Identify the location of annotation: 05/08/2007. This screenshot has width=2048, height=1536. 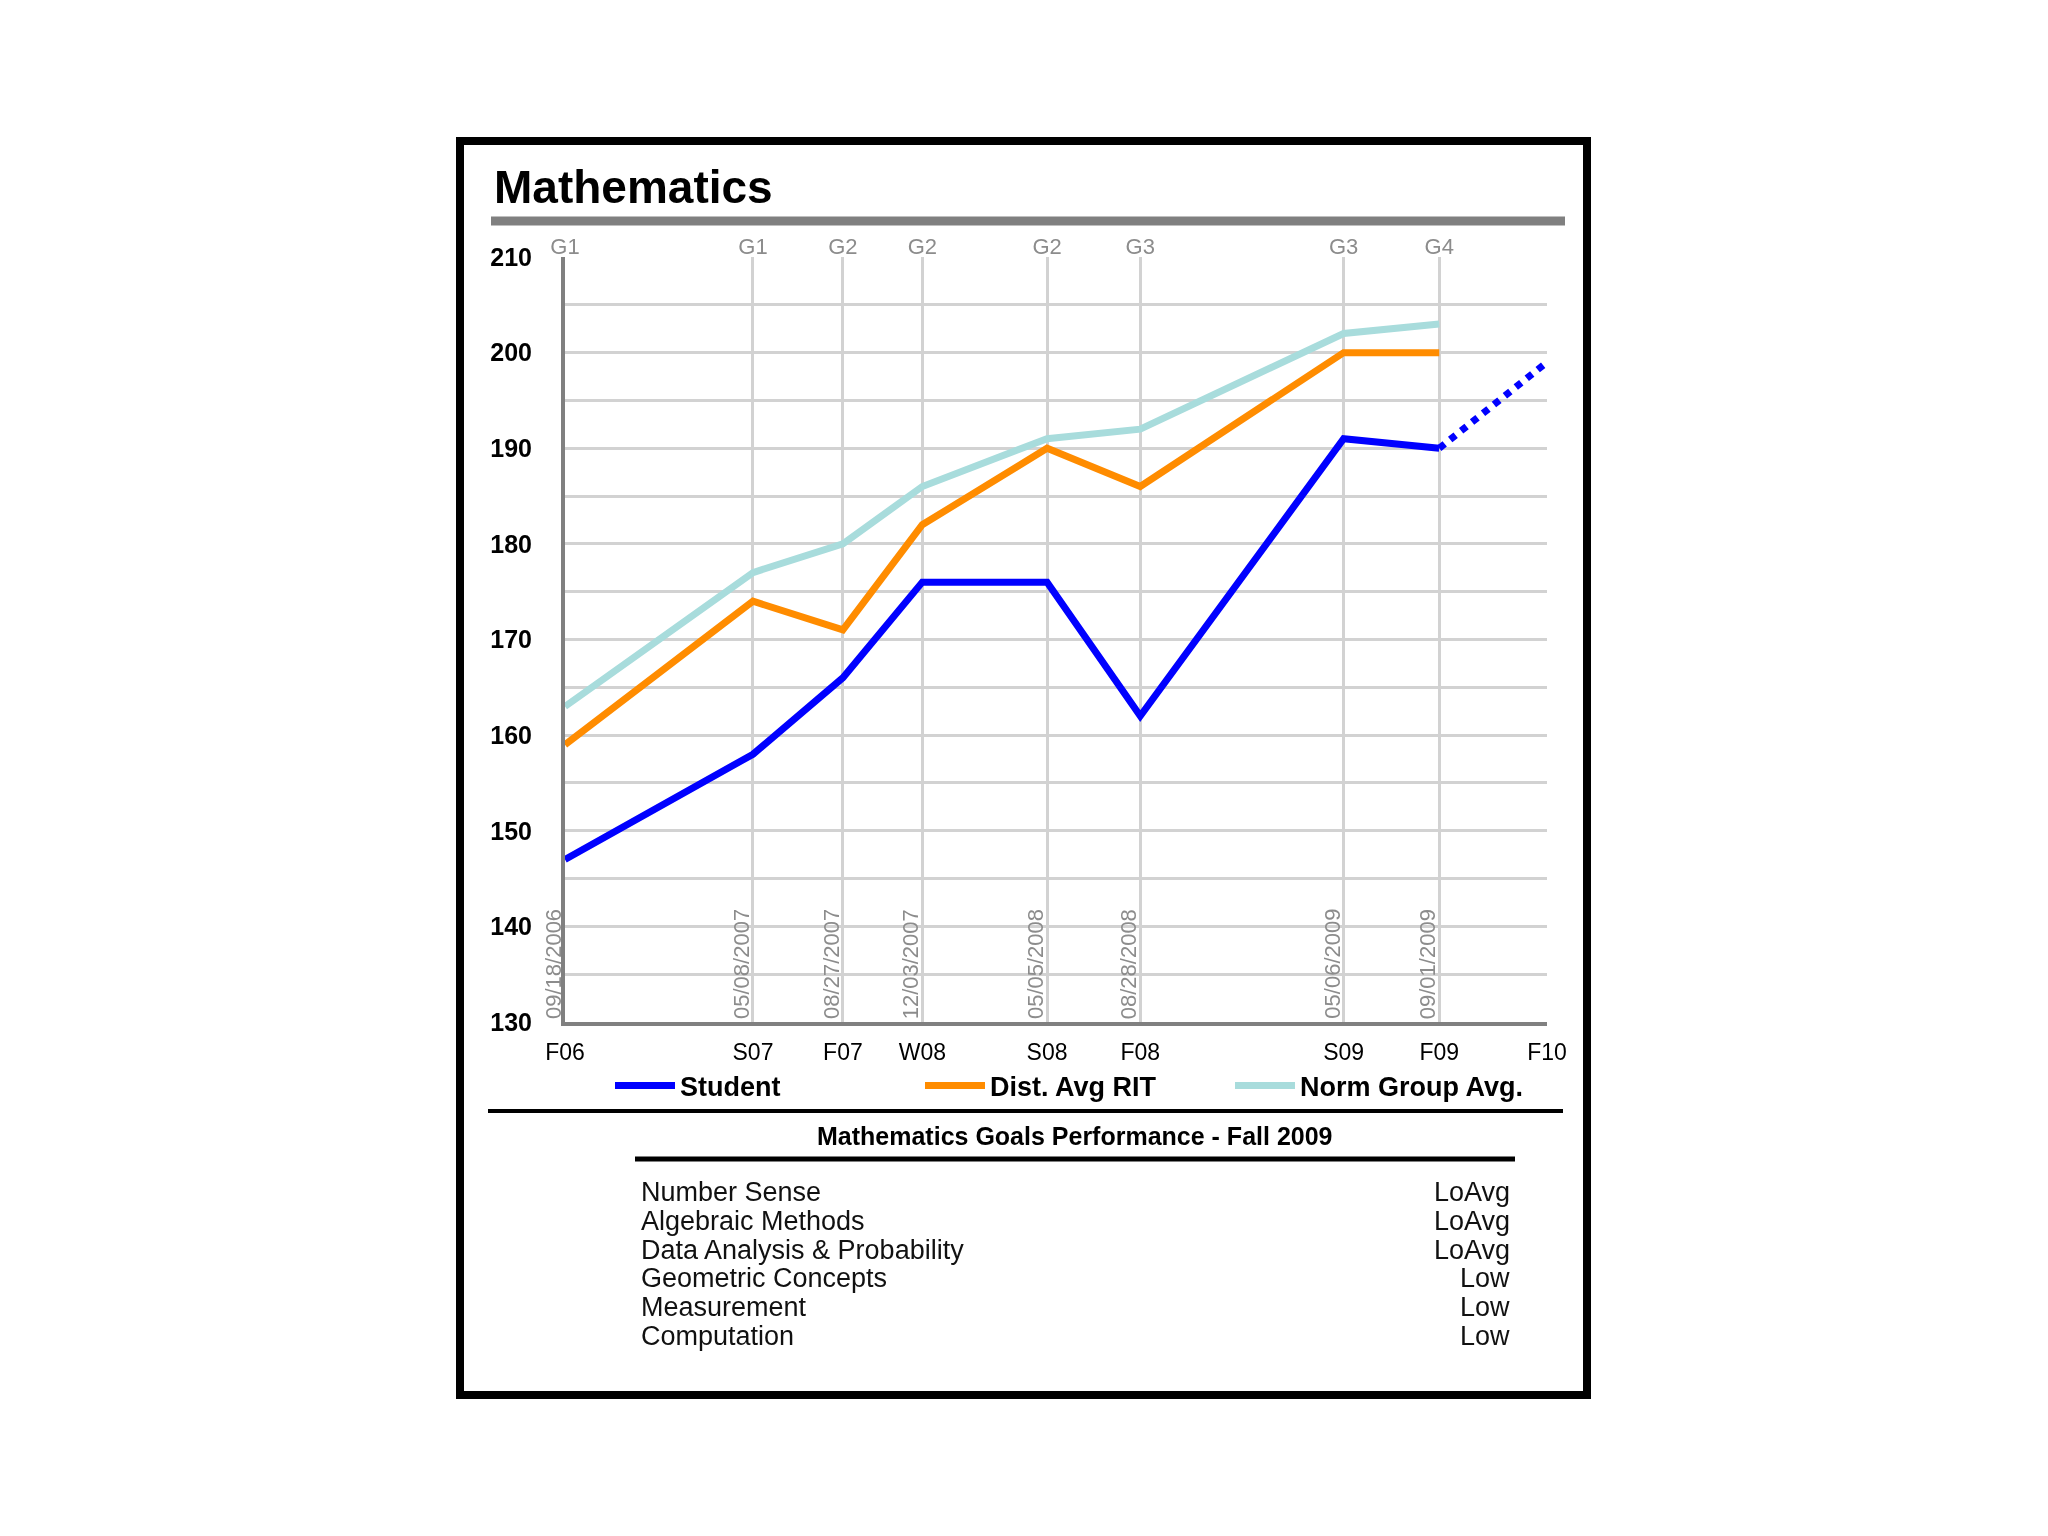
(741, 963).